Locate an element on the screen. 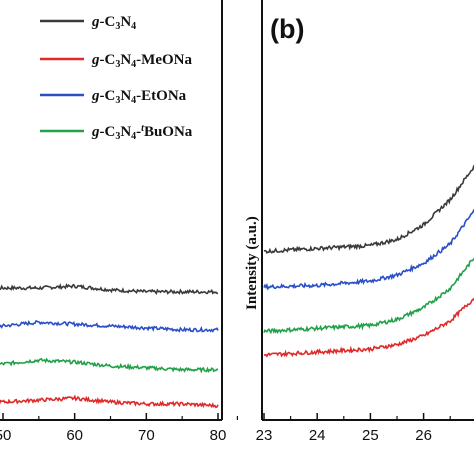  panel-a-tick-label: 50 is located at coordinates (5, 435).